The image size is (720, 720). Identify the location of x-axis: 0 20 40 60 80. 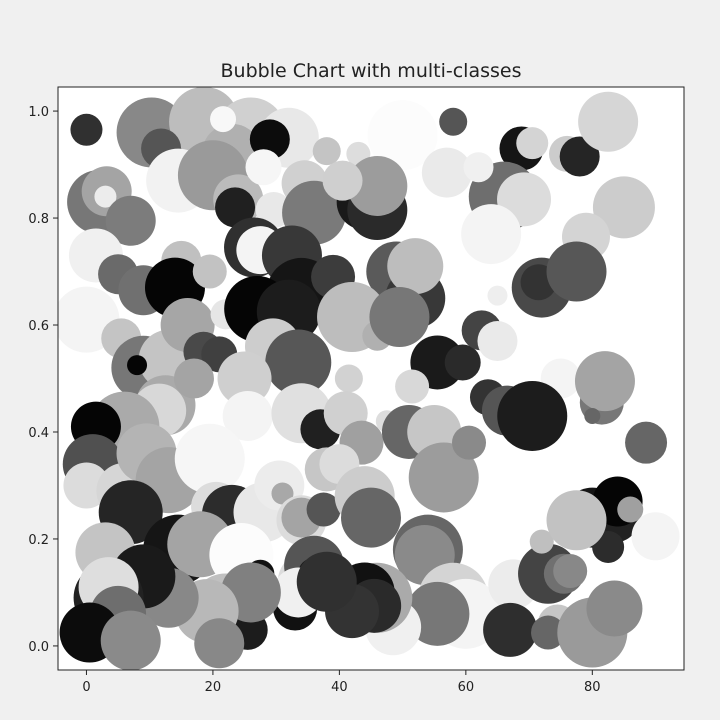
(341, 682).